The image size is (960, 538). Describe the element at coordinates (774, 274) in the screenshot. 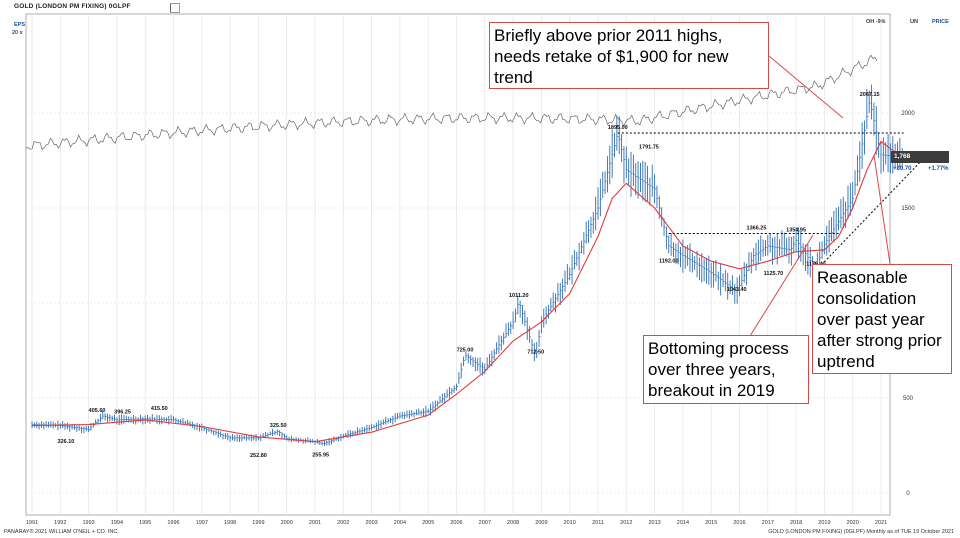

I see `price-annotation: 1125.70` at that location.